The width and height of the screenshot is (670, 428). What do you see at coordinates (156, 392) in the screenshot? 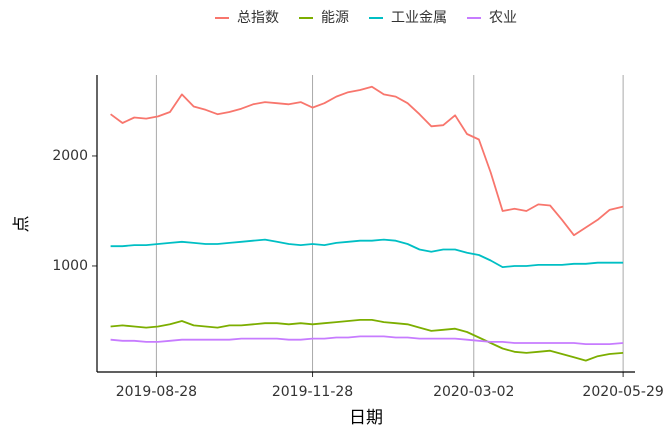
I see `x-tick-label: 2019-08-28` at bounding box center [156, 392].